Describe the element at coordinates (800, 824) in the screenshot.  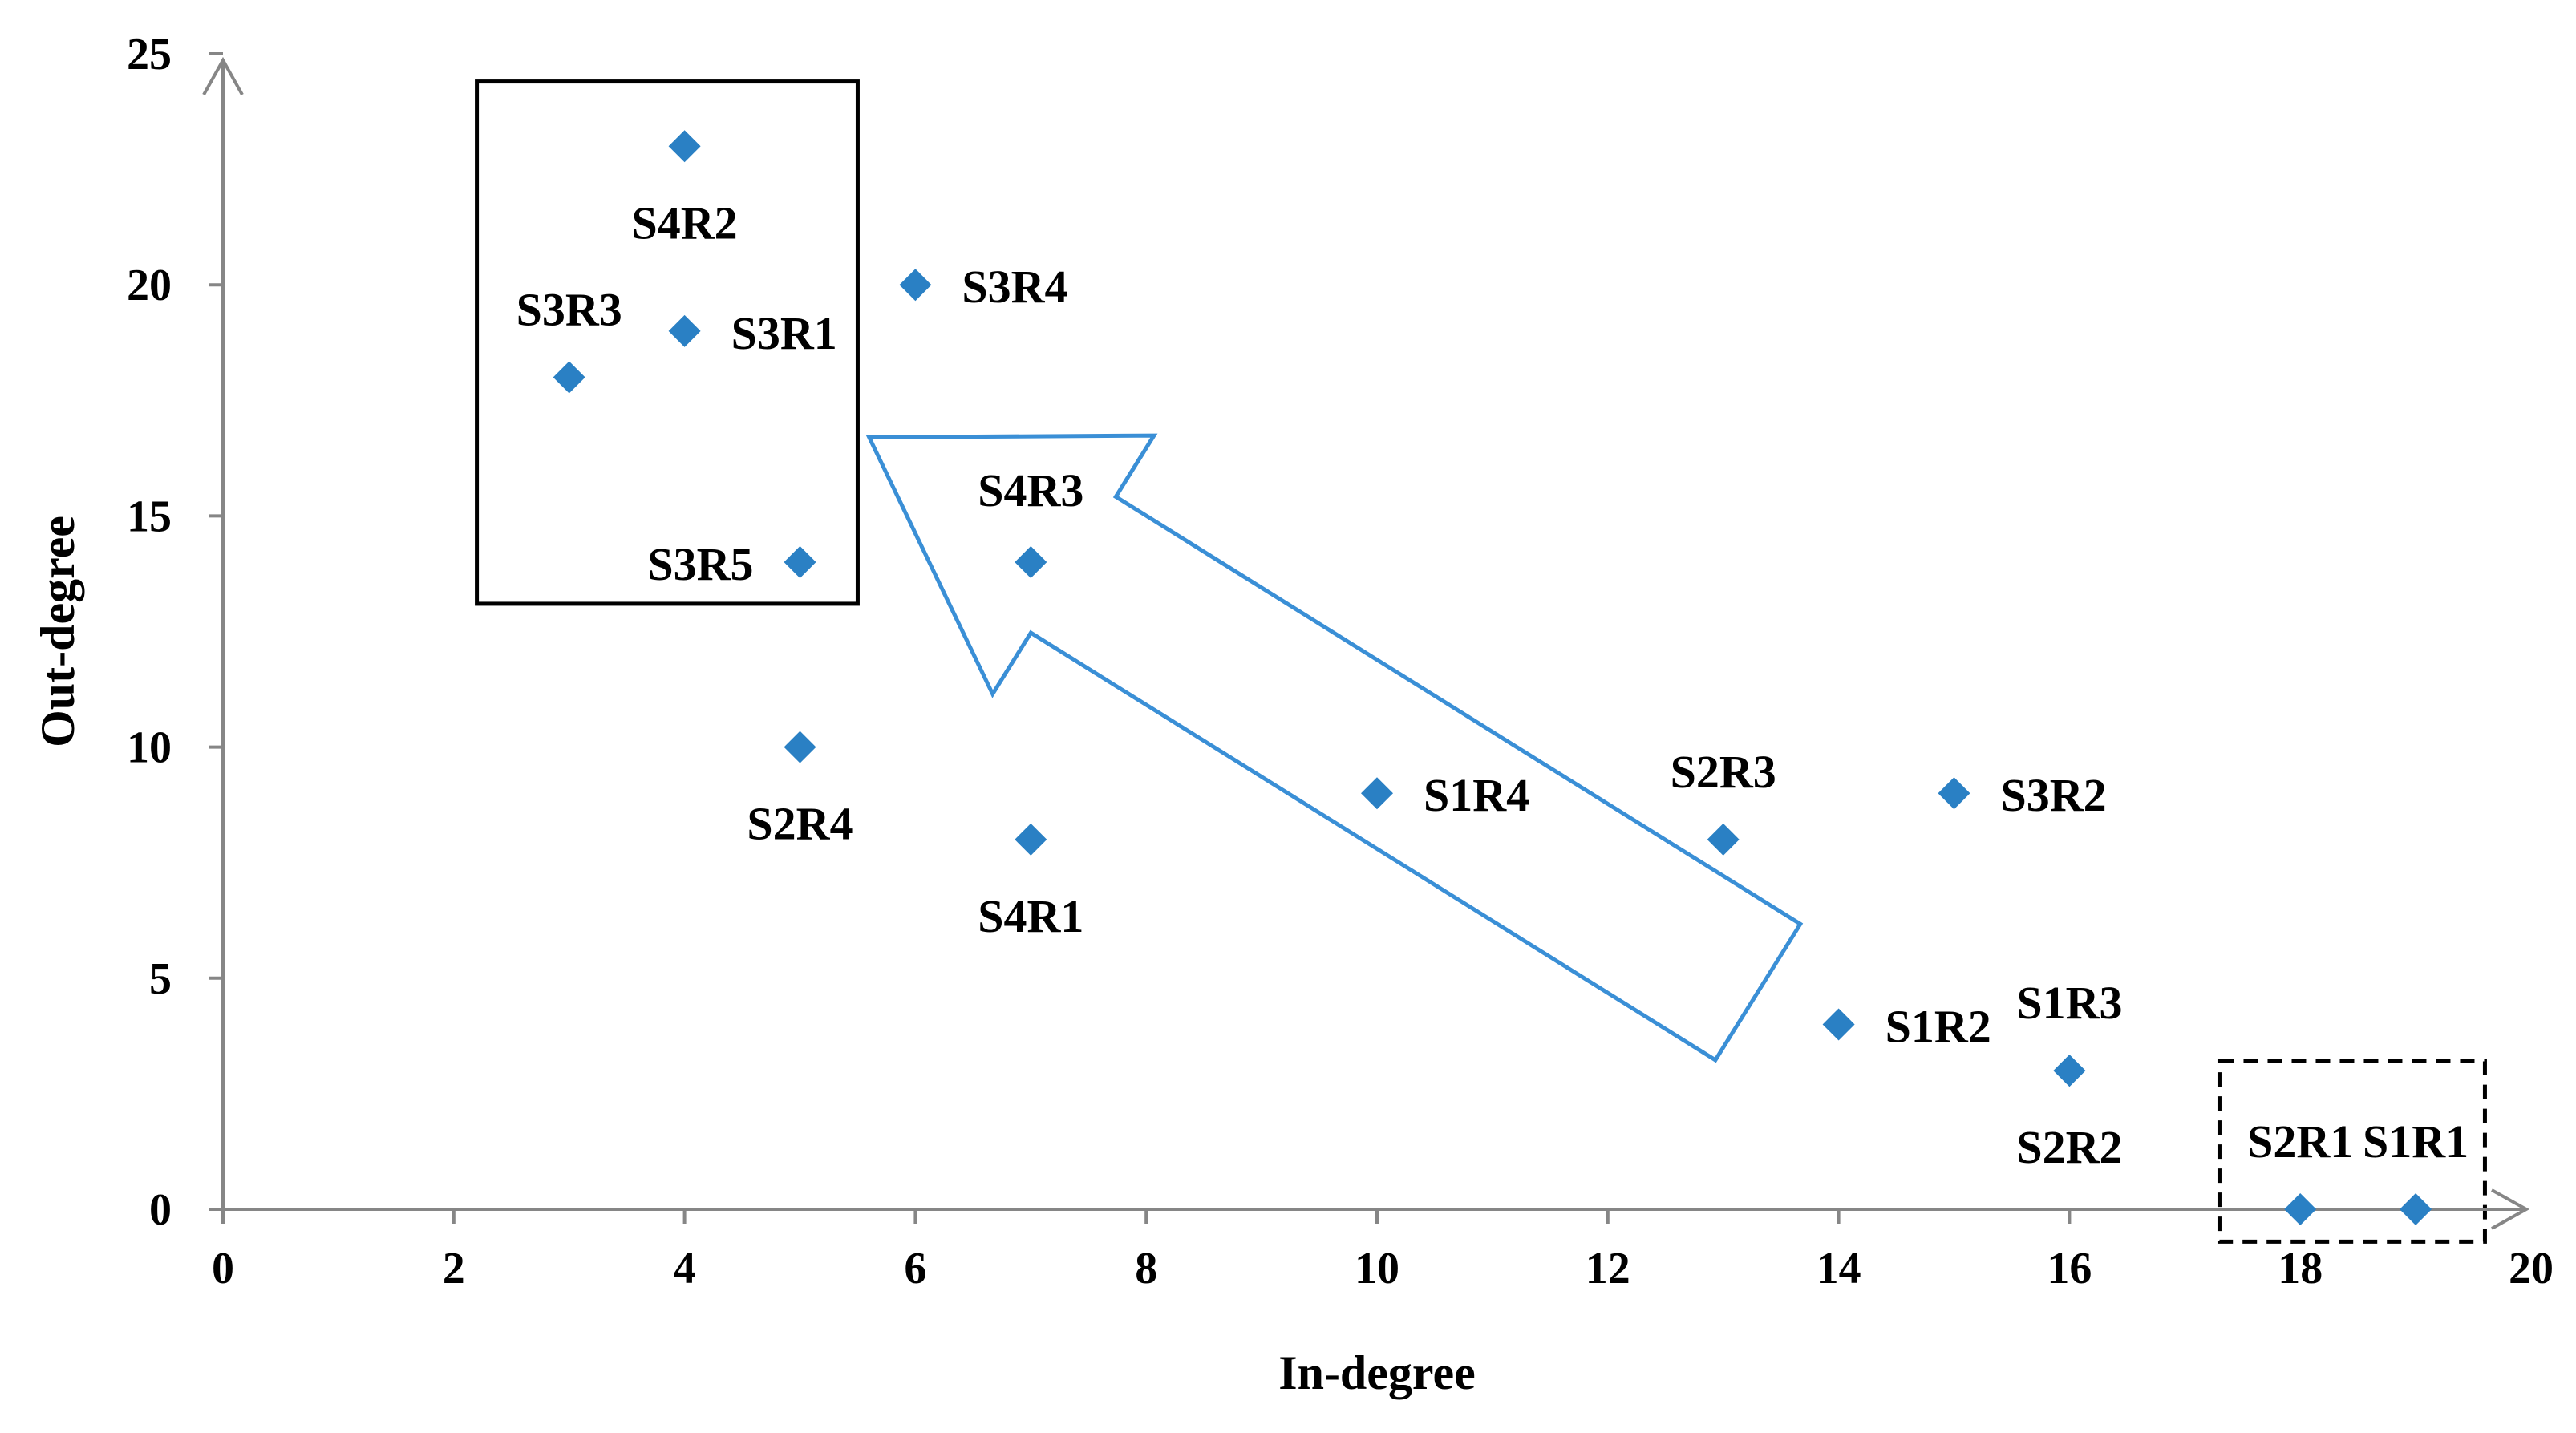
I see `point-label-s2r4: S2R4` at that location.